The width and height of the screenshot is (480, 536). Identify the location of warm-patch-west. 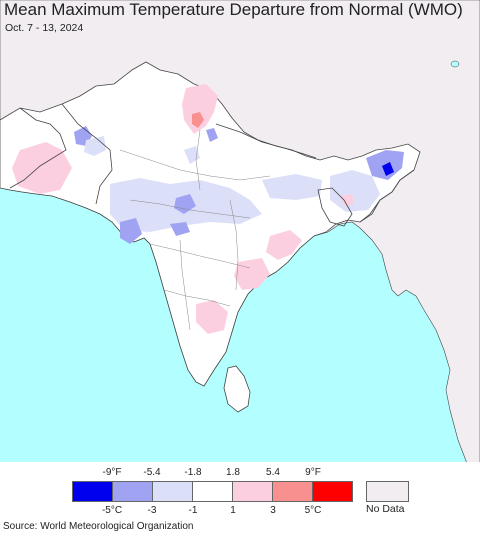
(42, 168).